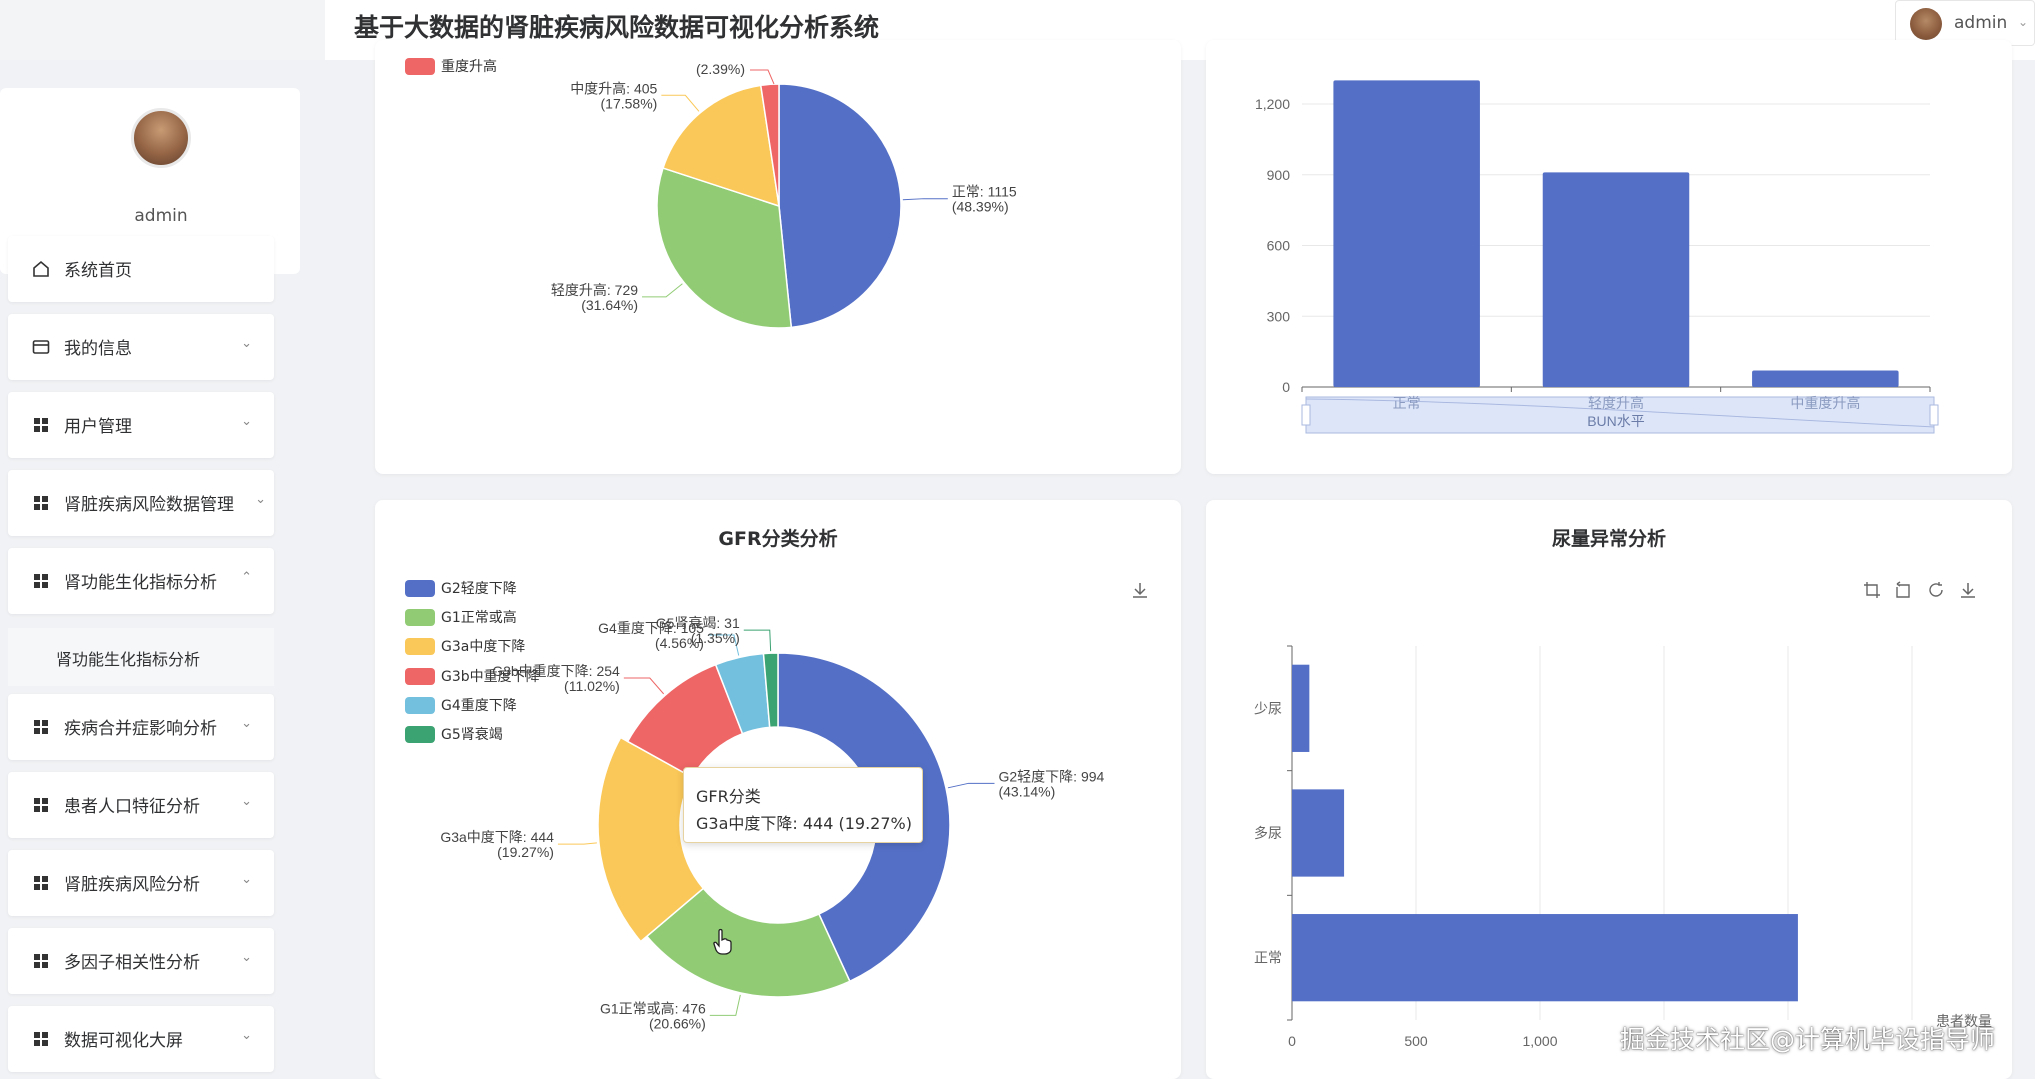 The width and height of the screenshot is (2035, 1079). I want to click on submenu-item-label: 肾功能生化指标分析, so click(128, 659).